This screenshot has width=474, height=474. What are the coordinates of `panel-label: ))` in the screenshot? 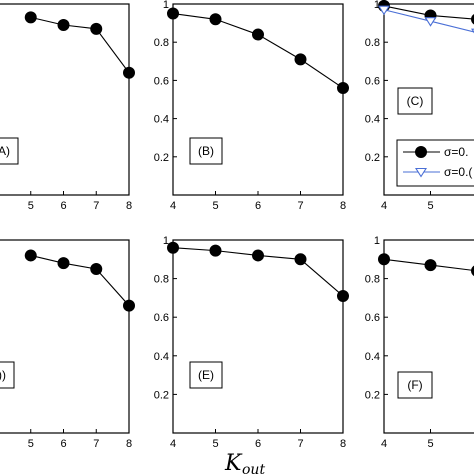 It's located at (3, 375).